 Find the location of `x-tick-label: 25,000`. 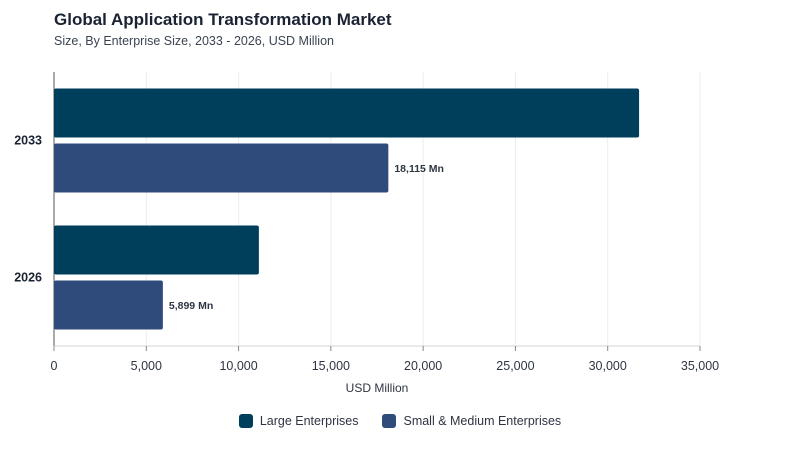

x-tick-label: 25,000 is located at coordinates (515, 366).